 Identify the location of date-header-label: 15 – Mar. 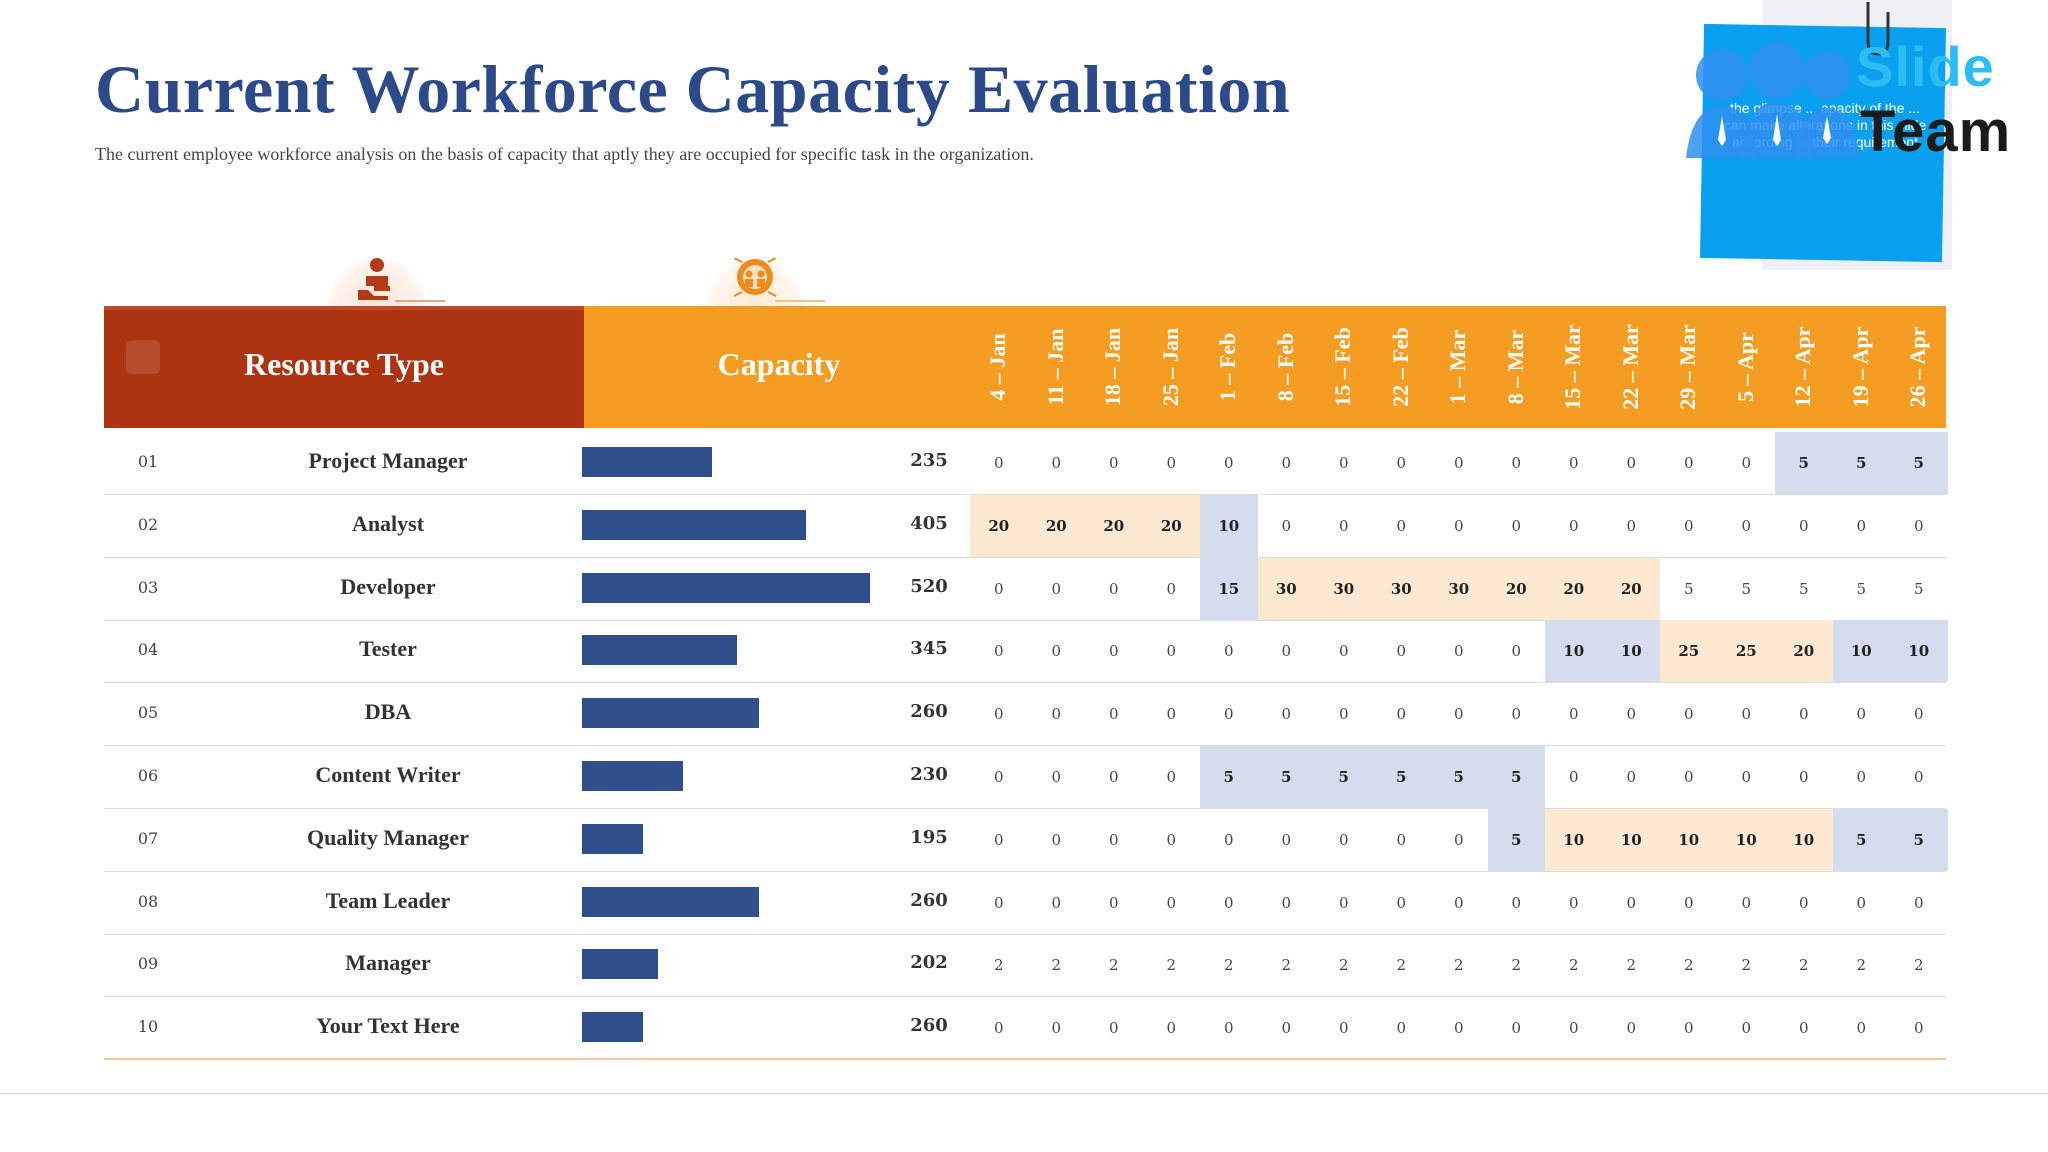
(1572, 367).